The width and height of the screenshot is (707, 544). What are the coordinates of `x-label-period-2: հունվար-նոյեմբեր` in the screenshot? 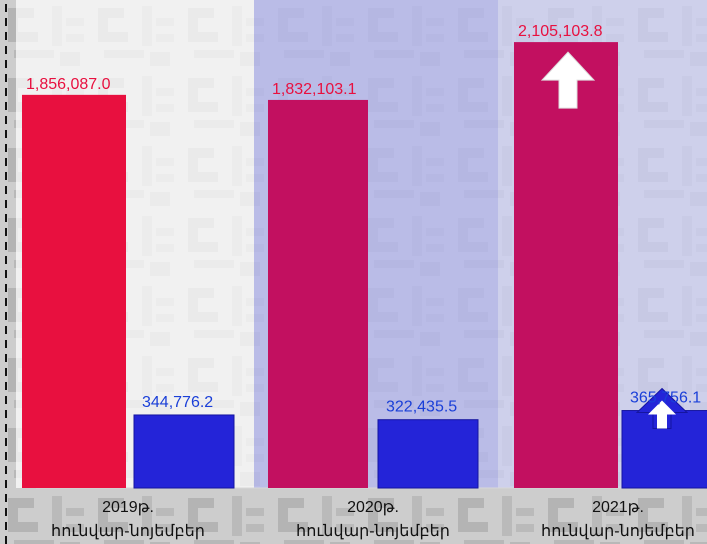 It's located at (618, 531).